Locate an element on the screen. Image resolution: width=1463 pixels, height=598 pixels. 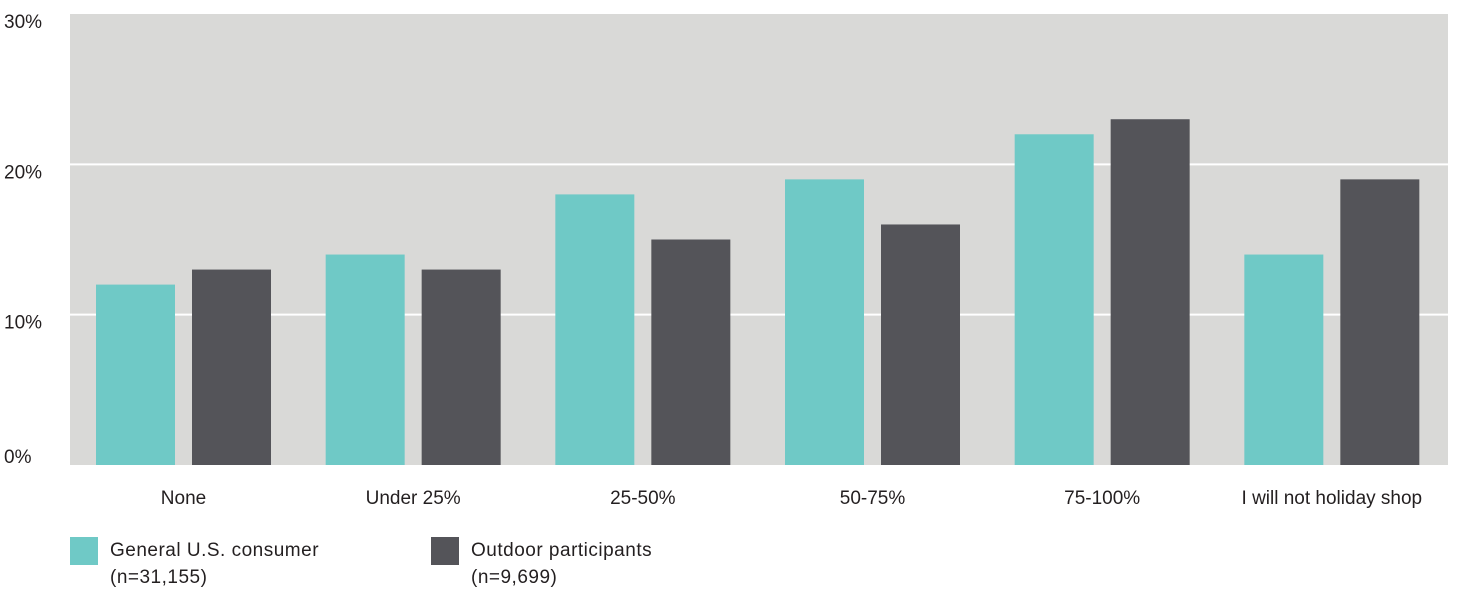
x-category-label: None is located at coordinates (183, 498).